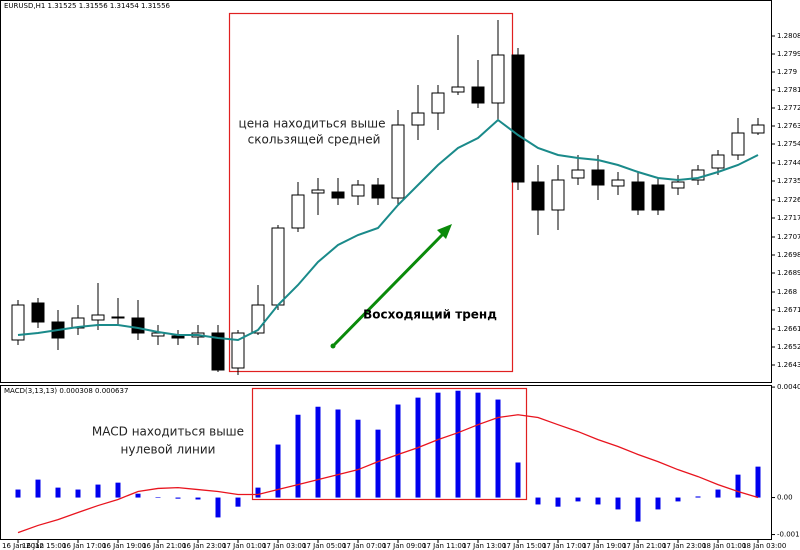  I want to click on x-tick-label: 17 Jan 21:00, so click(644, 546).